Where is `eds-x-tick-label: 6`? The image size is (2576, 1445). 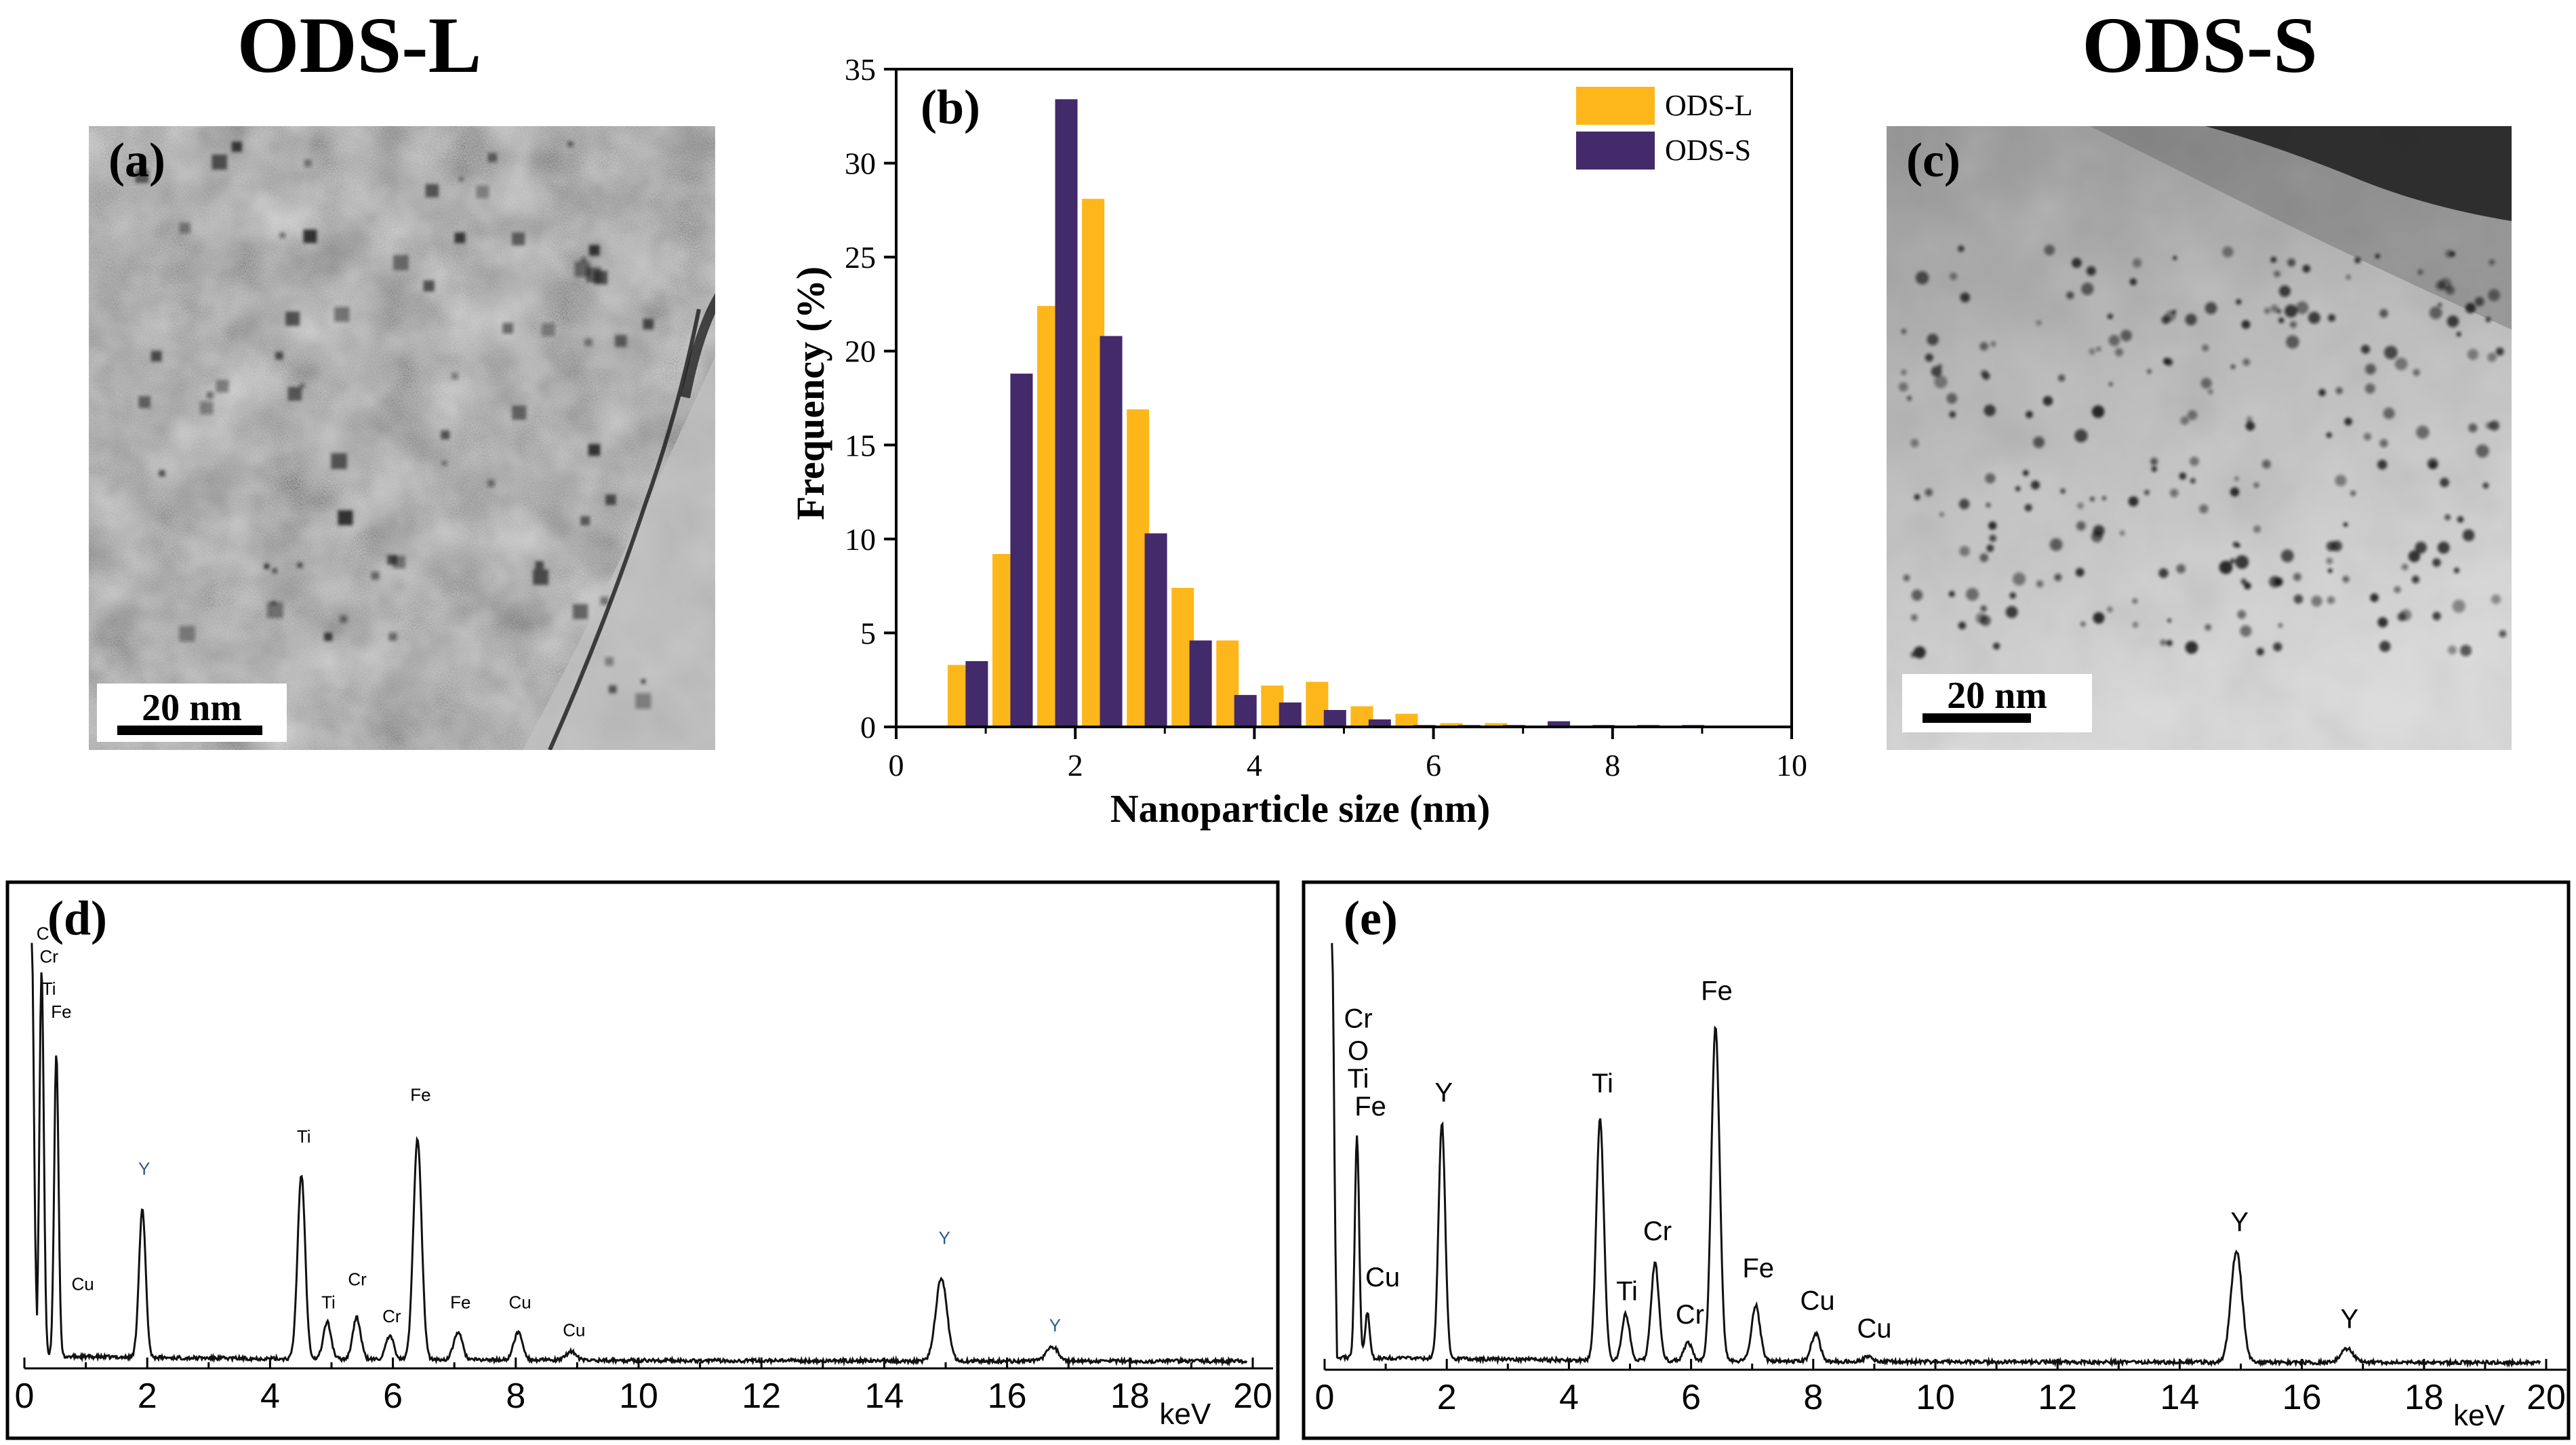 eds-x-tick-label: 6 is located at coordinates (1691, 1397).